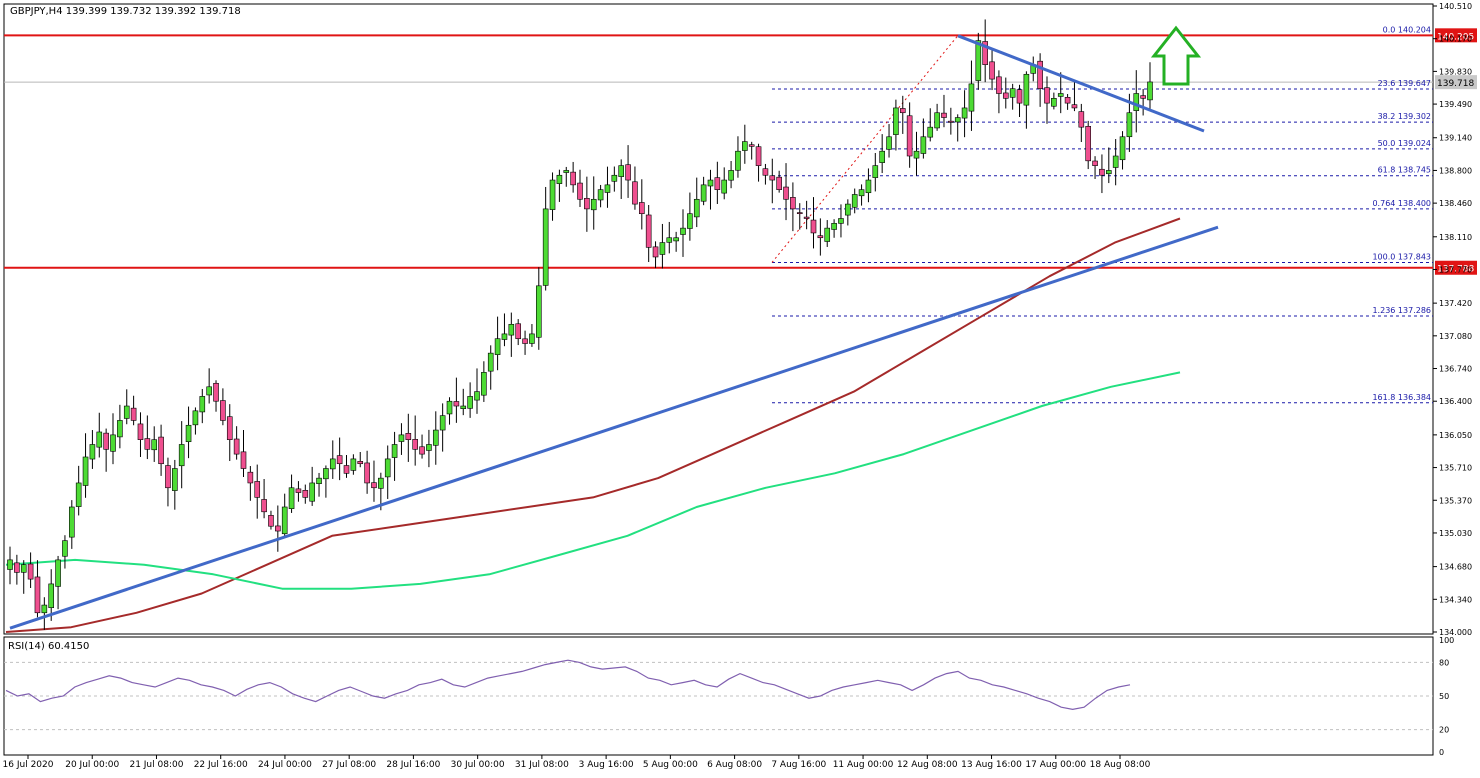 The image size is (1480, 778). Describe the element at coordinates (1455, 237) in the screenshot. I see `y-tick-label: 138.110` at that location.